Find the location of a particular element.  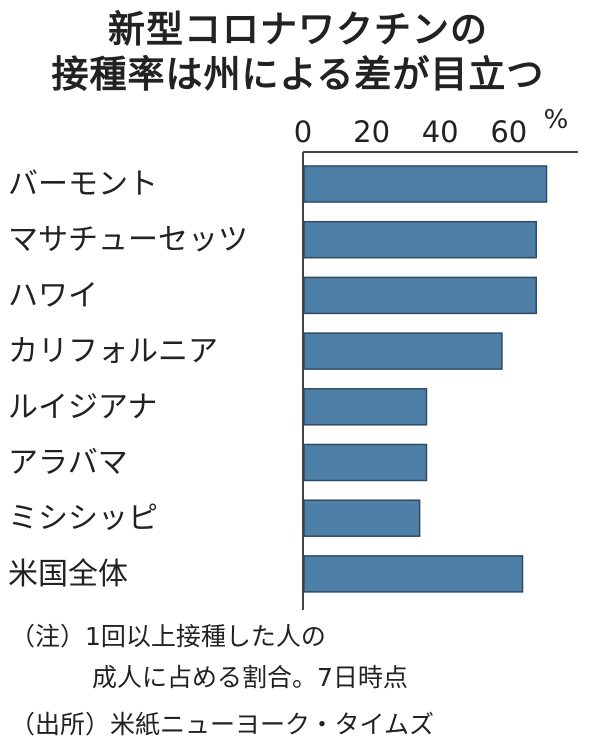

source-note: （出所）米紙ニューヨーク・タイムズ is located at coordinates (222, 724).